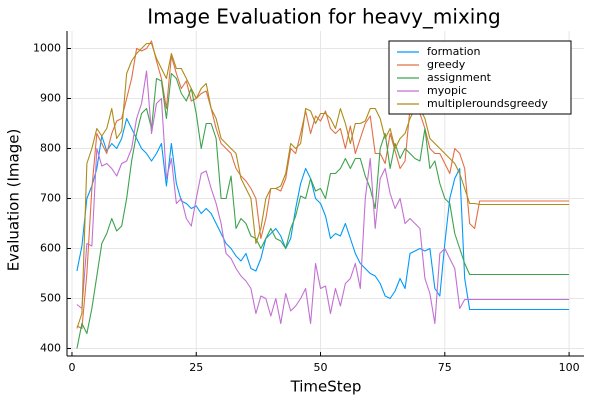 The width and height of the screenshot is (600, 400). What do you see at coordinates (487, 103) in the screenshot?
I see `legend-label-multipleroundsgreedy: multipleroundsgreedy` at bounding box center [487, 103].